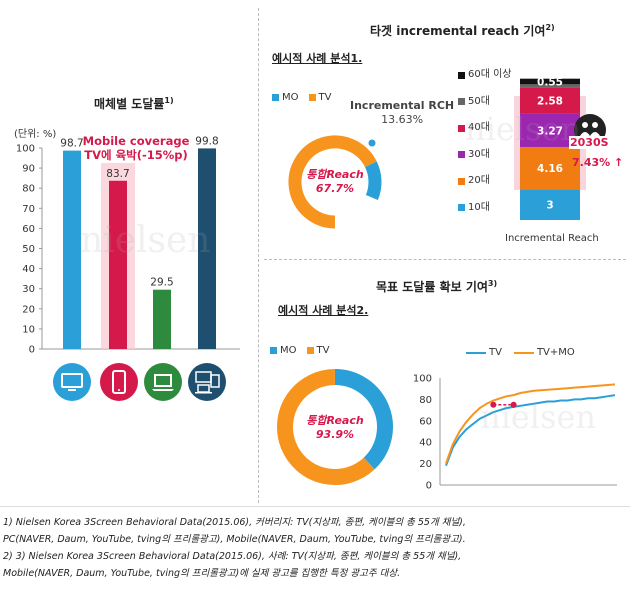  I want to click on age-label-10: 10대, so click(479, 207).